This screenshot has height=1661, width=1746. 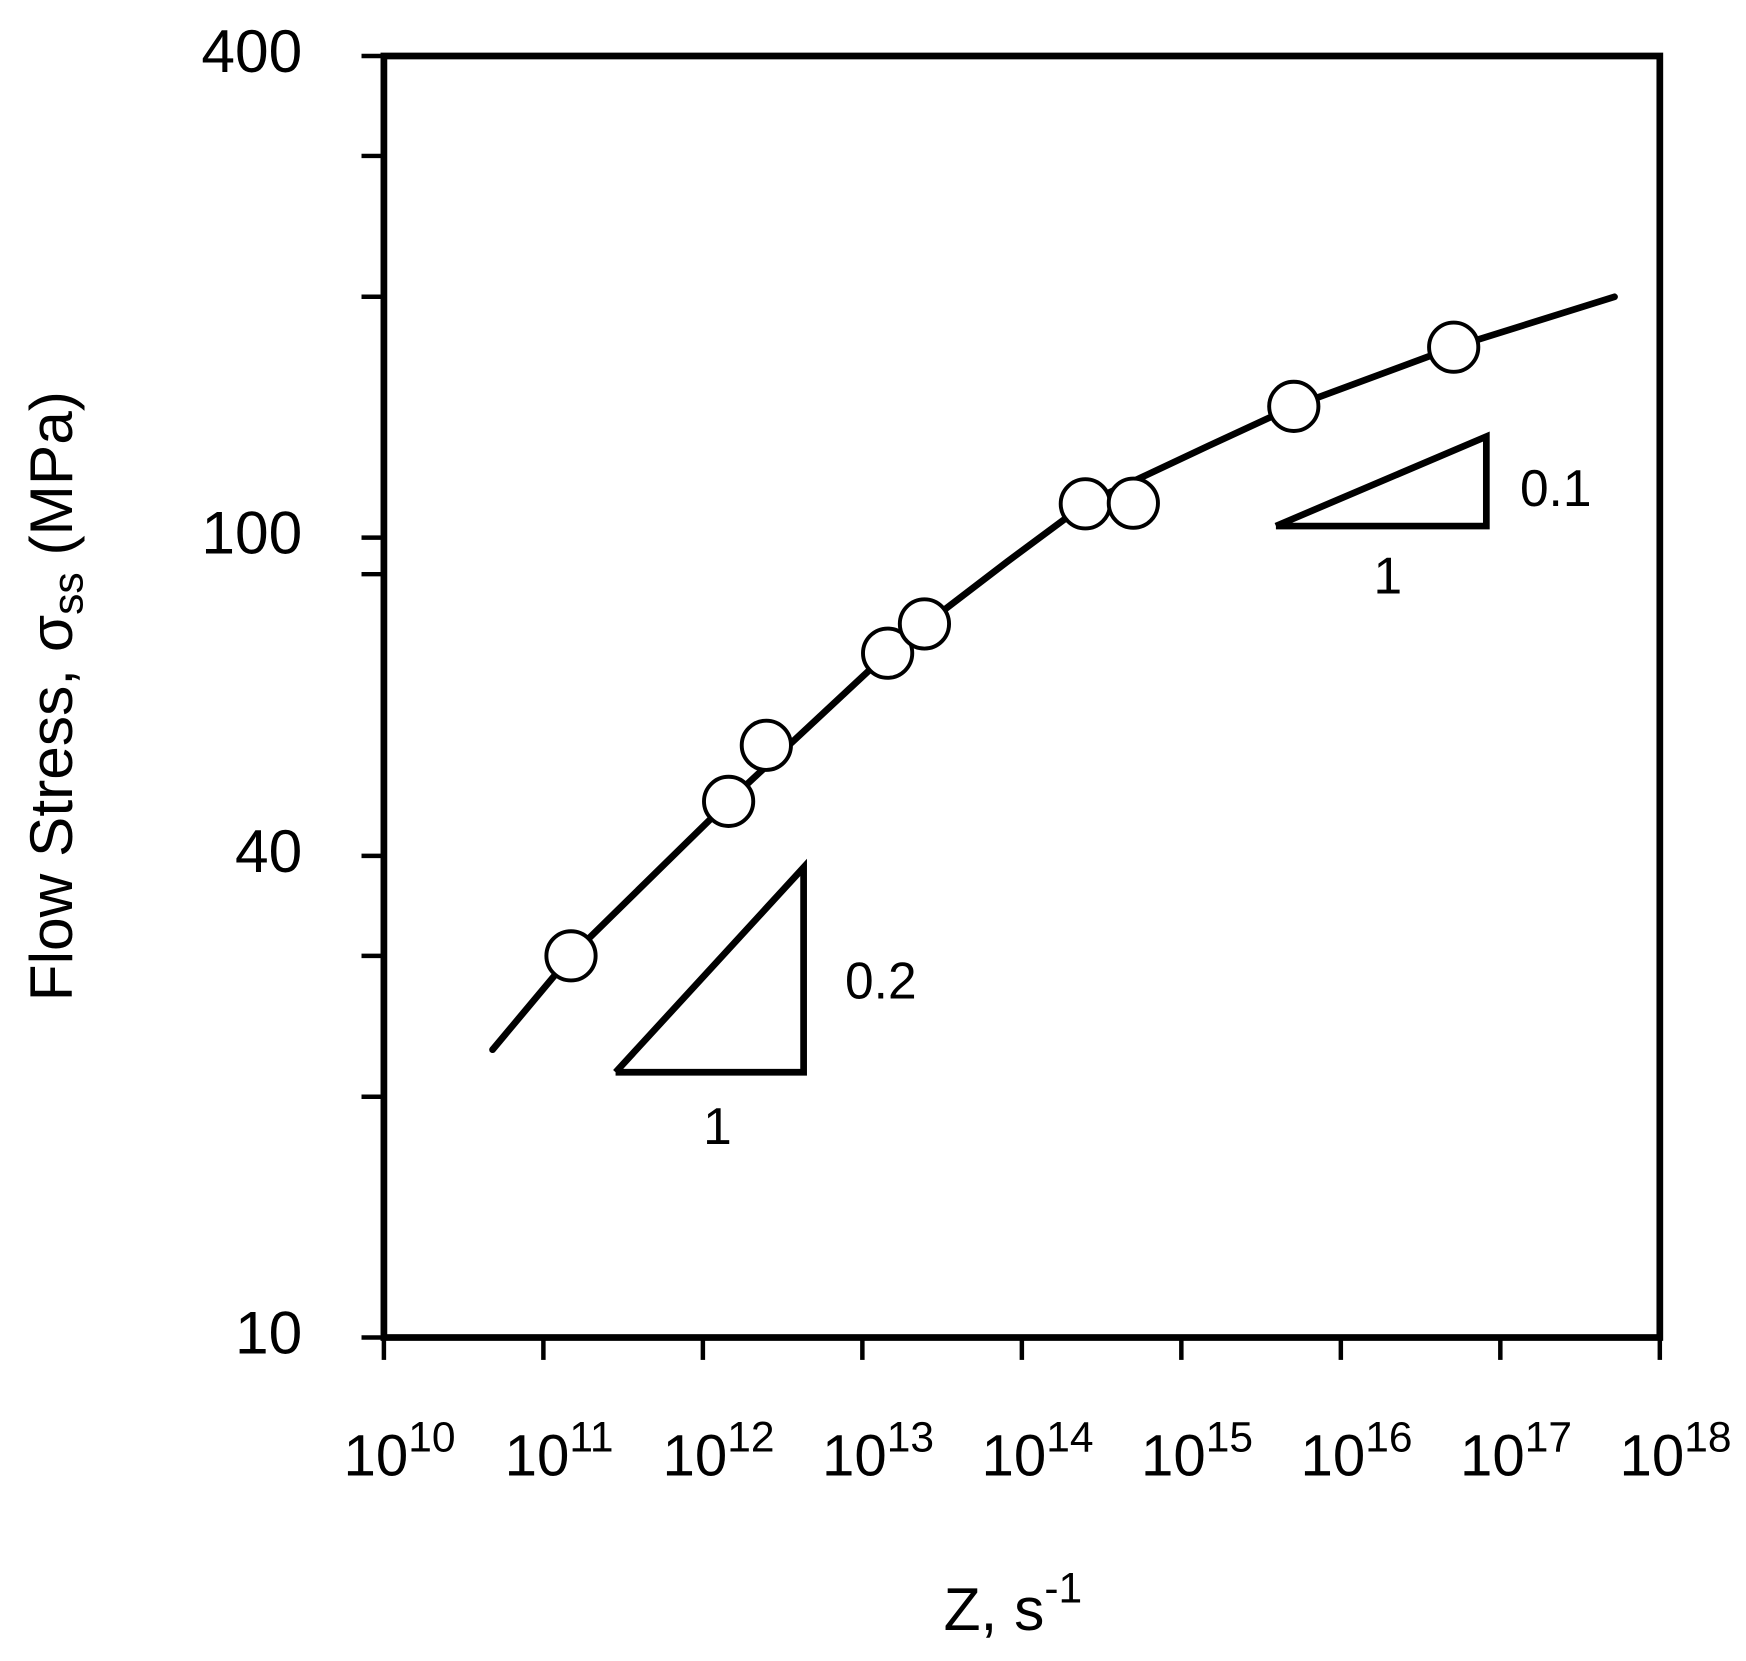 I want to click on x-tick-label: 1015, so click(x=1197, y=1451).